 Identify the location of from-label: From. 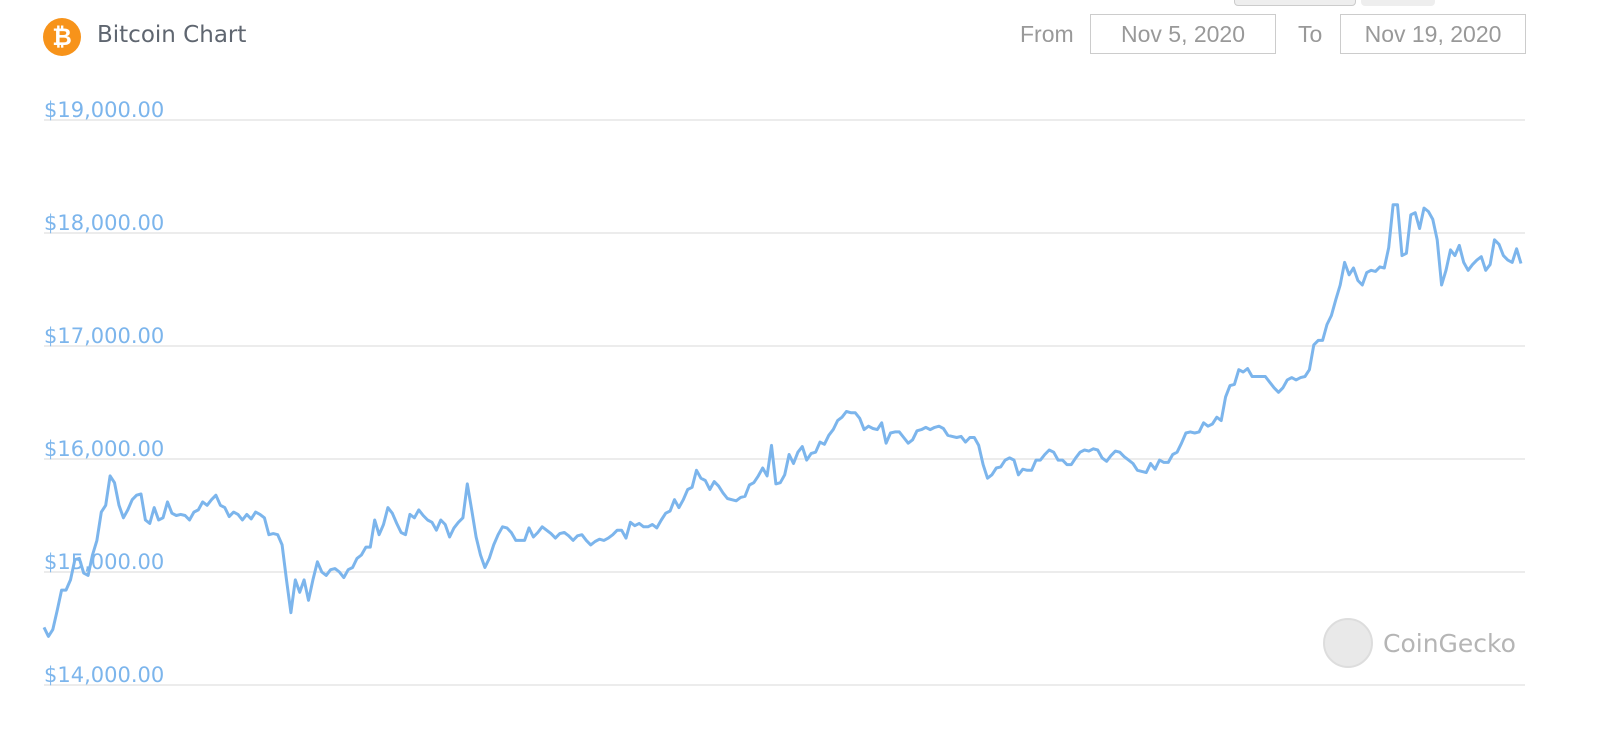
(1047, 34).